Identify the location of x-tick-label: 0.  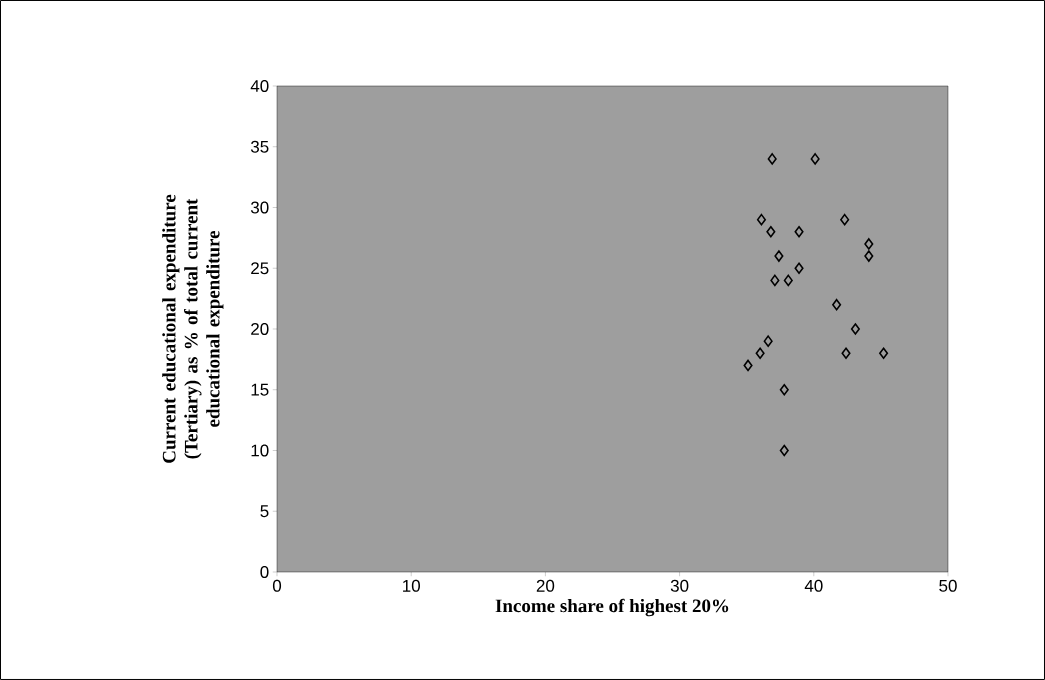
(277, 585).